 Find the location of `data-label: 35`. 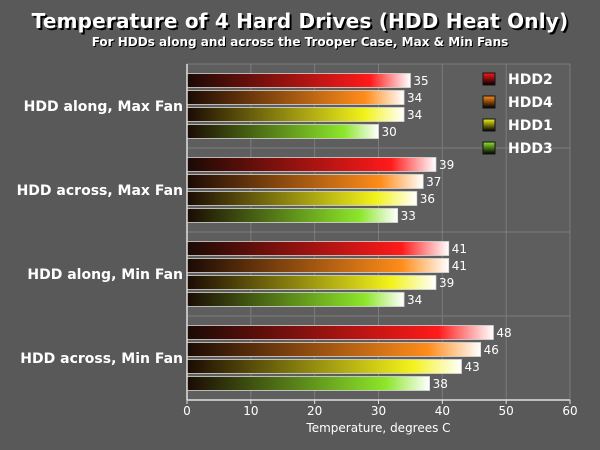

data-label: 35 is located at coordinates (420, 81).